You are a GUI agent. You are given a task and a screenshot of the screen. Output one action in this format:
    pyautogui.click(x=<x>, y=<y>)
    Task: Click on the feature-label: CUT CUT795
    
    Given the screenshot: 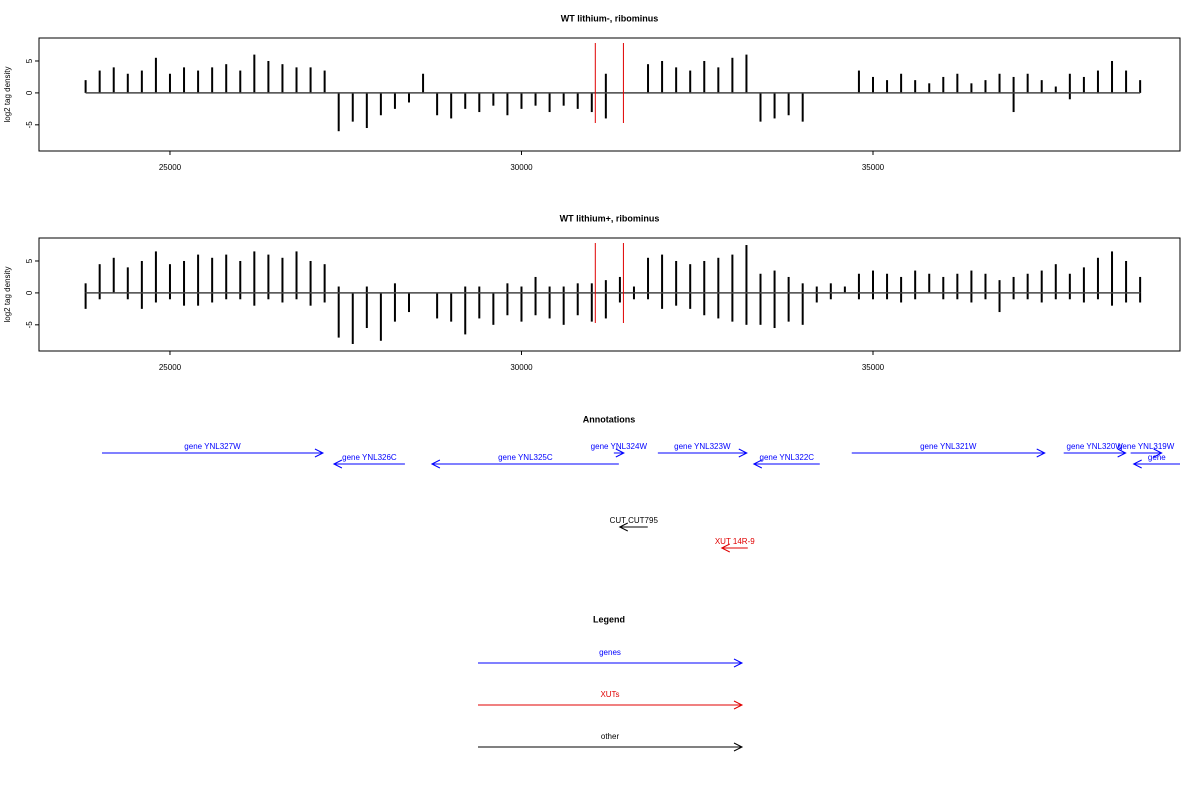 What is the action you would take?
    pyautogui.click(x=634, y=520)
    